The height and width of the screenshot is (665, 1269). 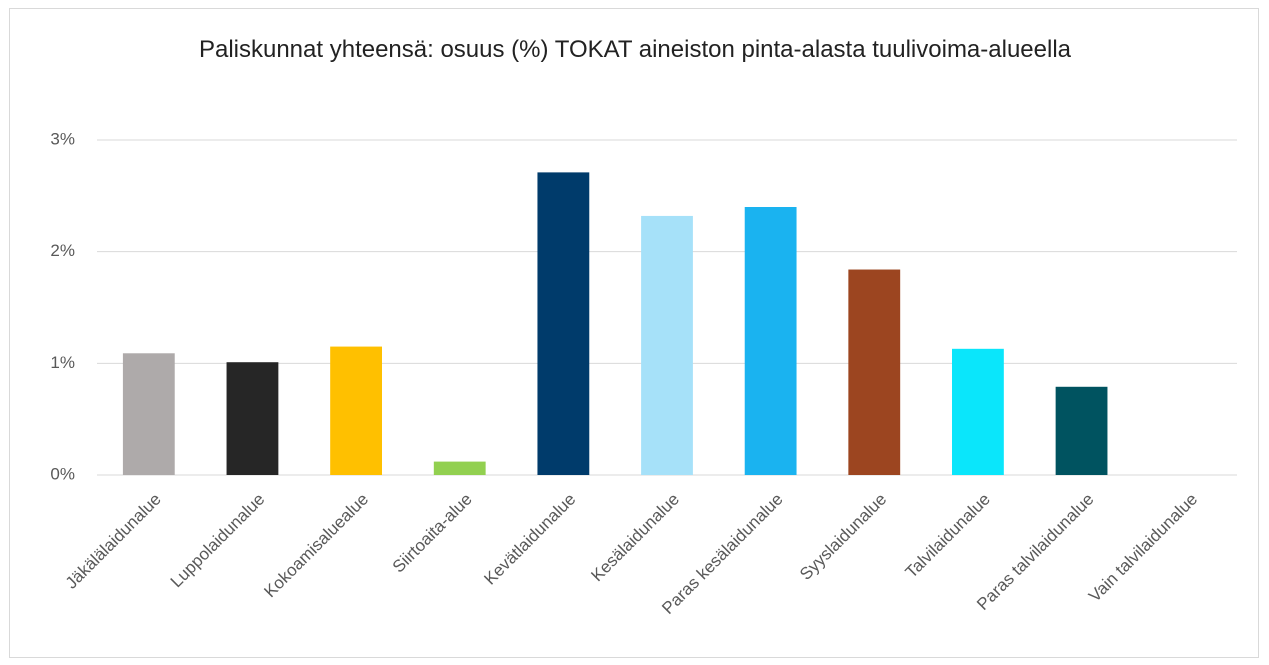 What do you see at coordinates (529, 539) in the screenshot?
I see `x-tick-label: Kevätlaidunalue` at bounding box center [529, 539].